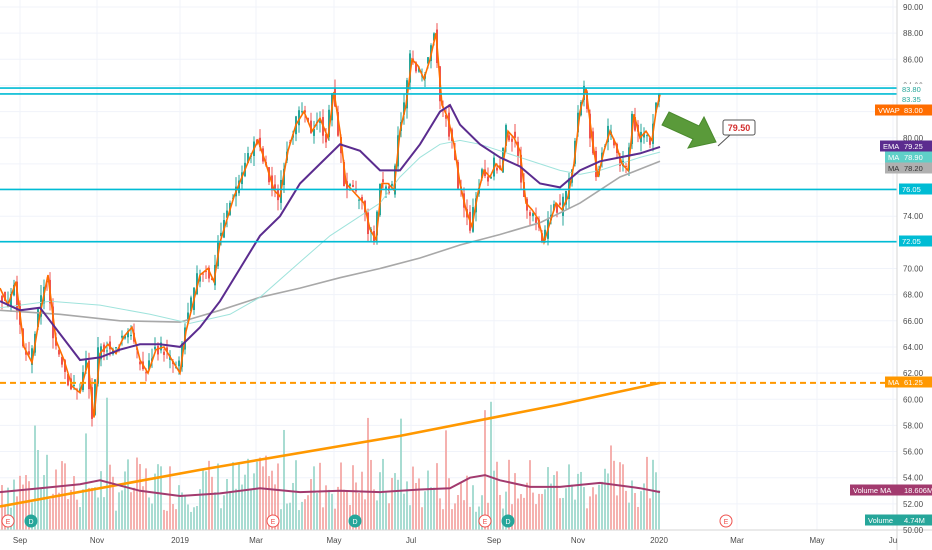 The width and height of the screenshot is (932, 550). I want to click on price-callout: 79.50, so click(736, 133).